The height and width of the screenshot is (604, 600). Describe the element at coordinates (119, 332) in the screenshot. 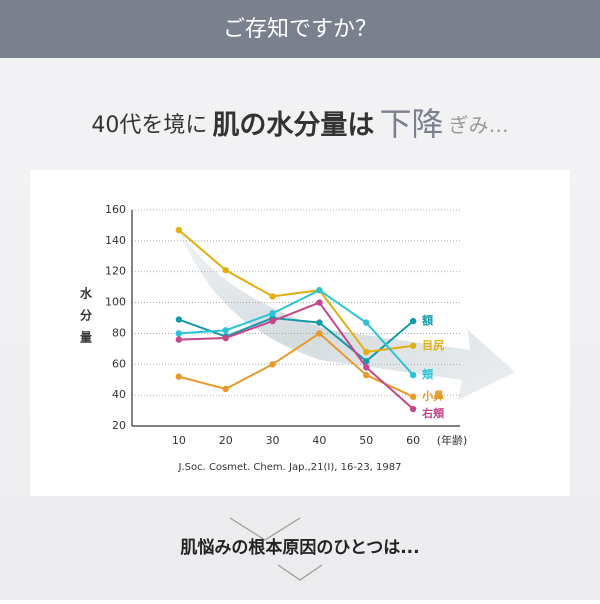

I see `y-tick-label: 80` at that location.